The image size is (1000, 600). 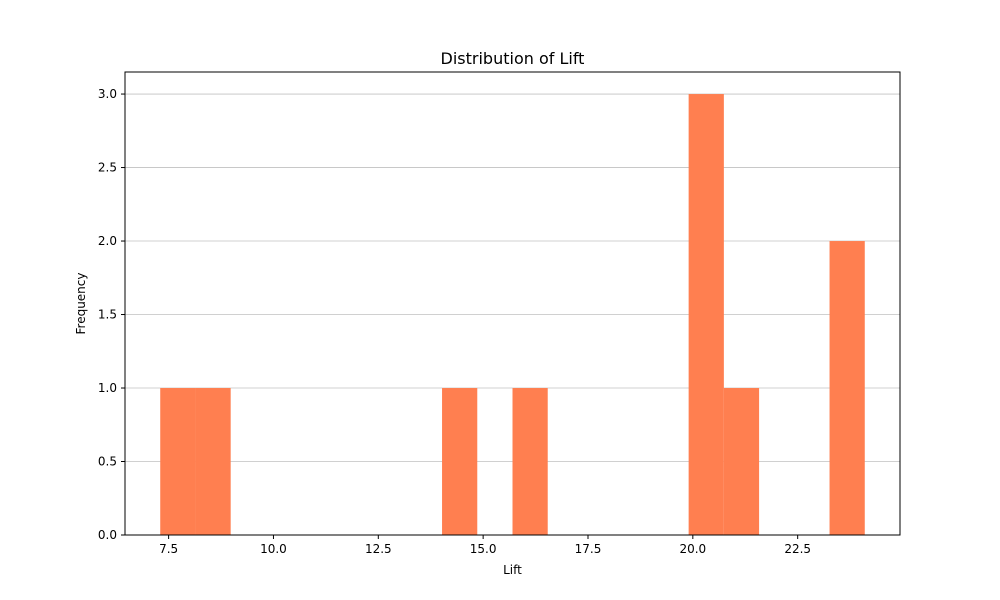 What do you see at coordinates (107, 315) in the screenshot?
I see `y-tick-label: 1.5` at bounding box center [107, 315].